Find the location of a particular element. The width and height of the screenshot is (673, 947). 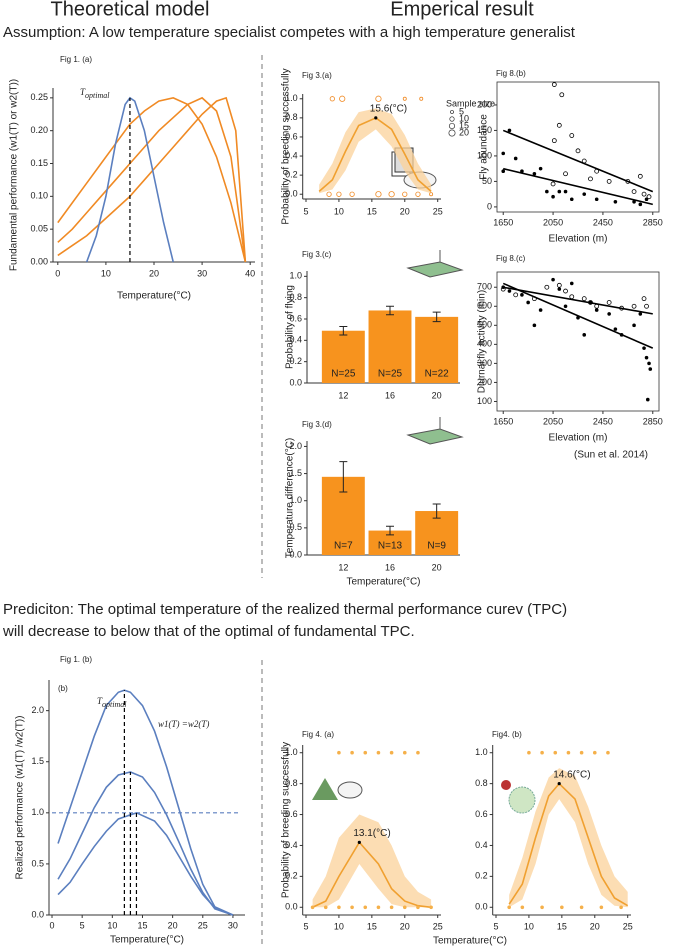

chart-title: Fig 8.(b) is located at coordinates (511, 73).